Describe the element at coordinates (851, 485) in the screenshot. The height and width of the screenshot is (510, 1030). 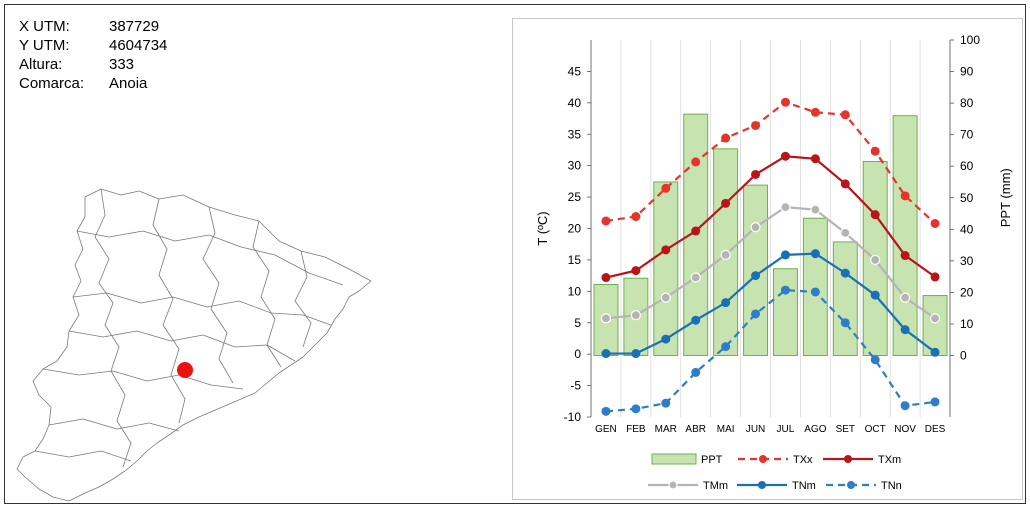
I see `legend-marker-tnn` at that location.